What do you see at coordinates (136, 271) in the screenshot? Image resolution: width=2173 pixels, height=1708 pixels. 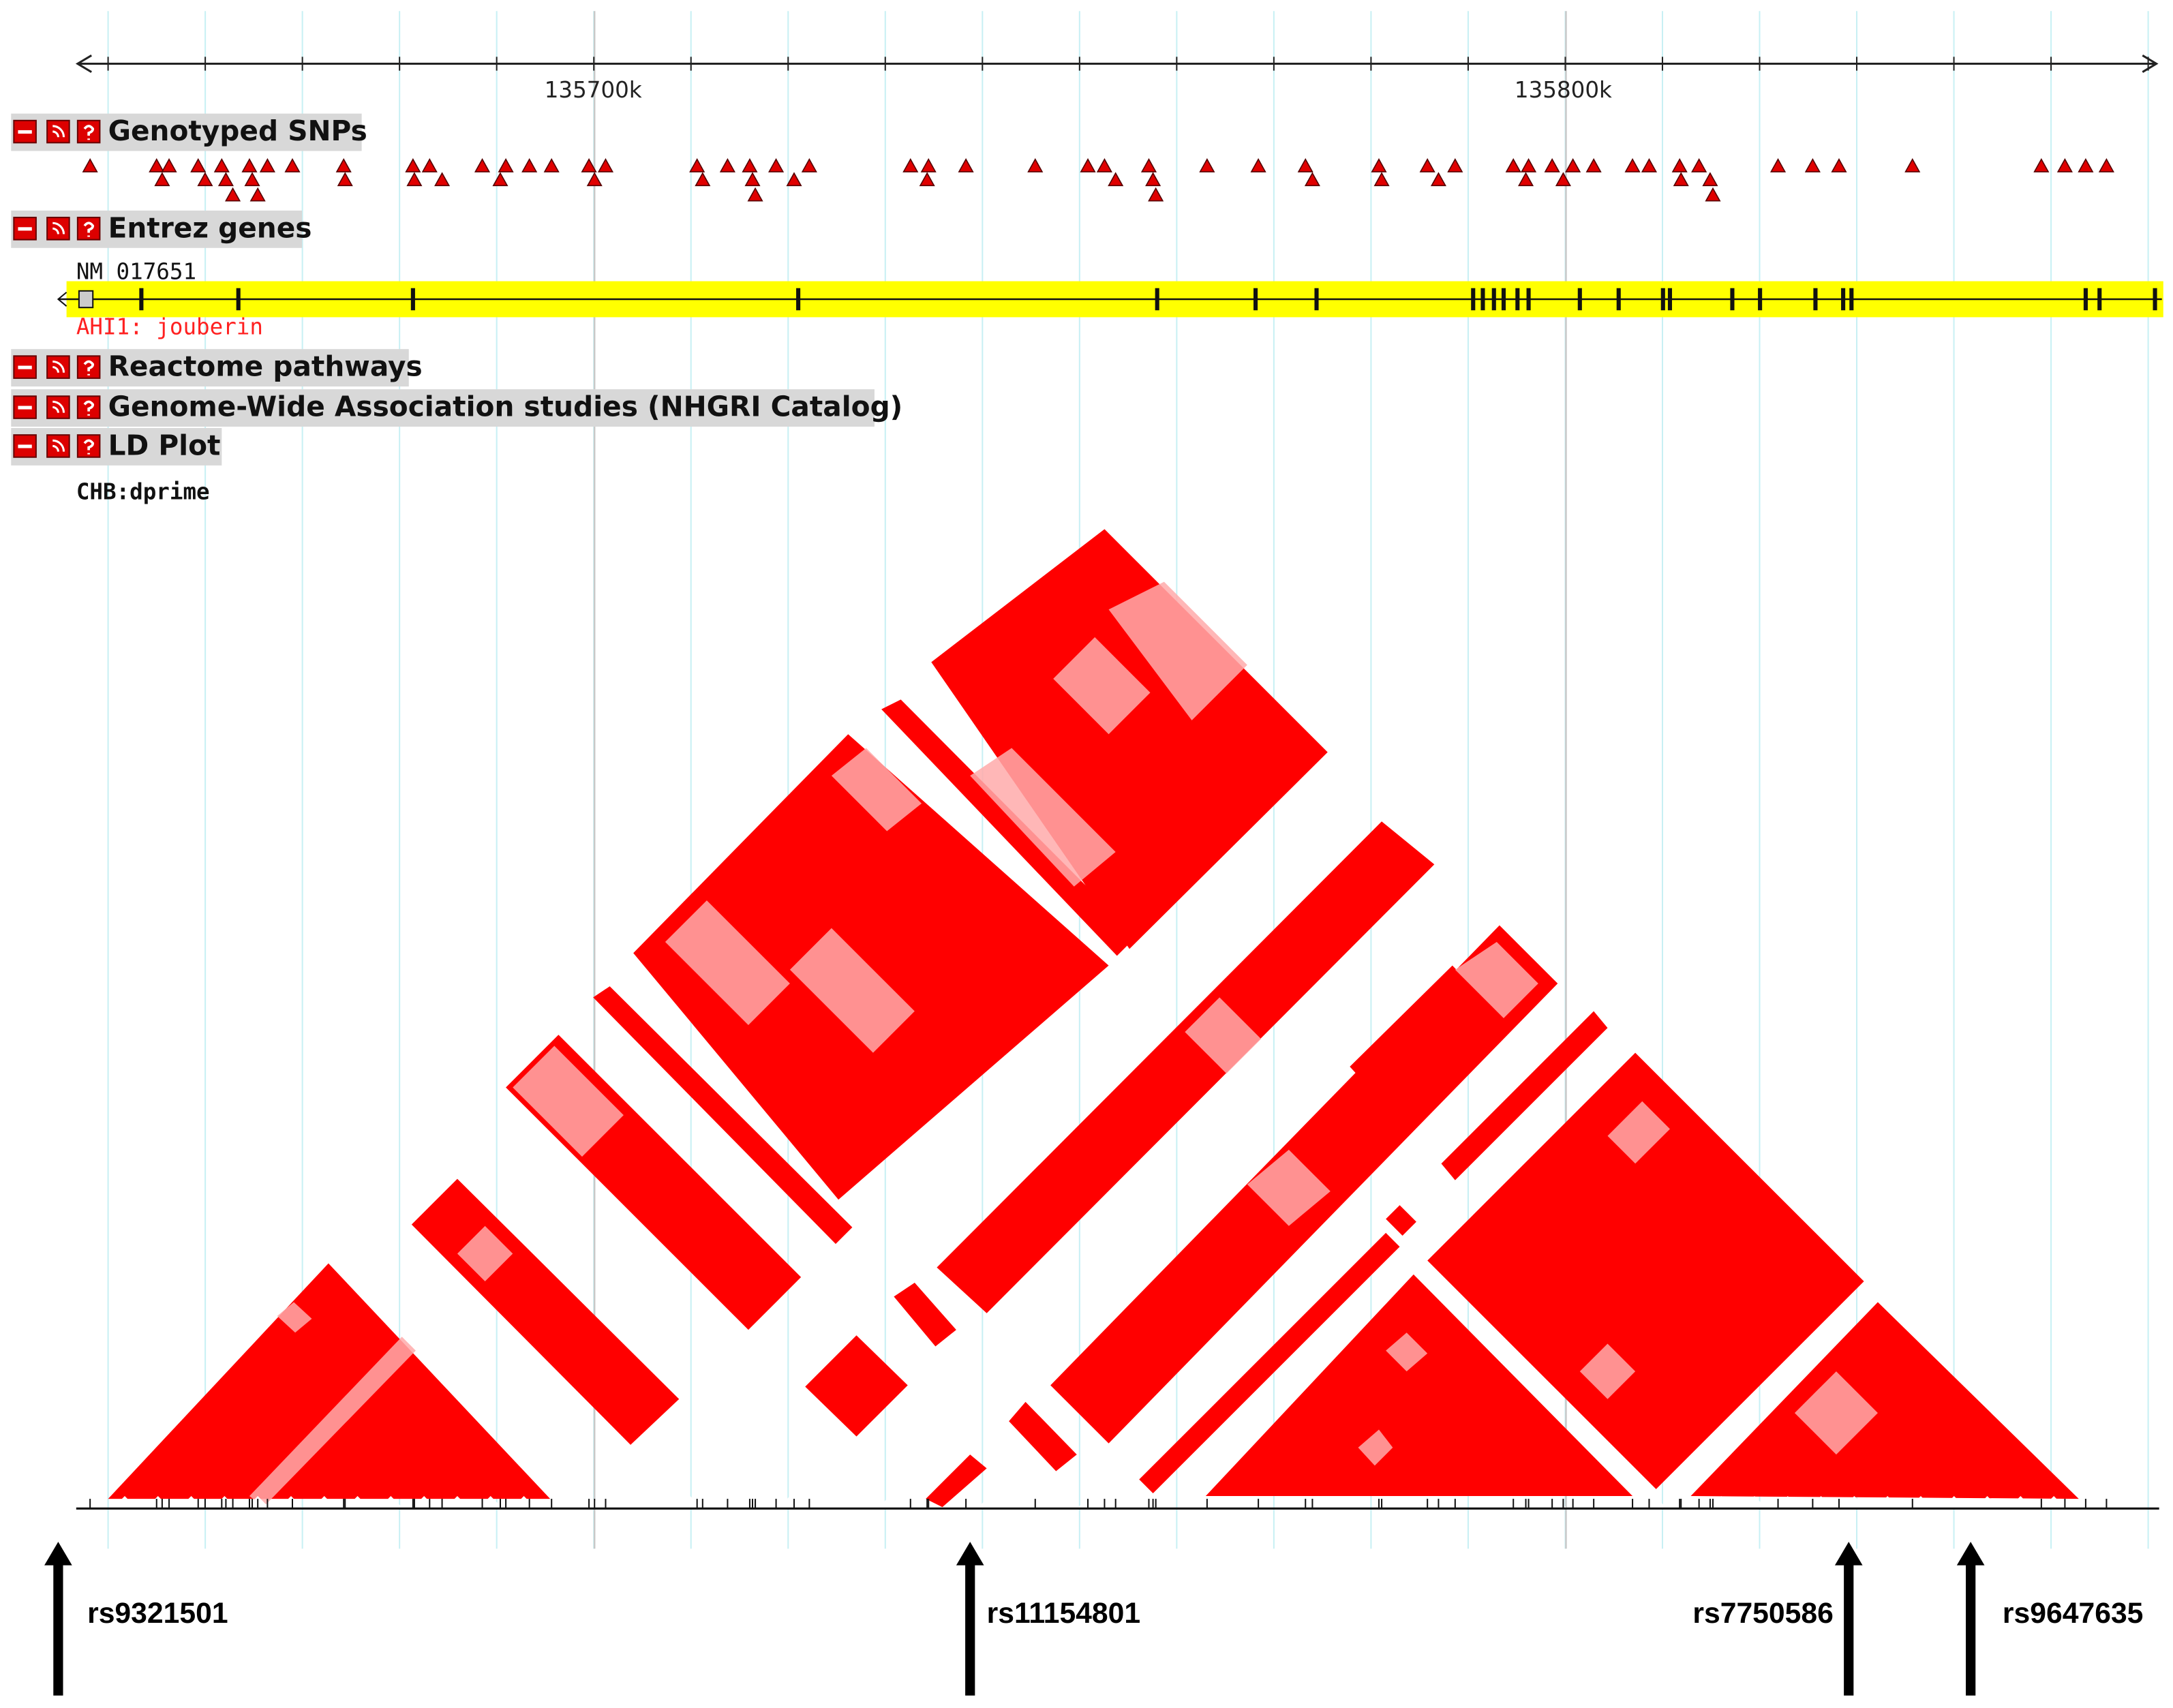 I see `gene-accession: NM_017651` at bounding box center [136, 271].